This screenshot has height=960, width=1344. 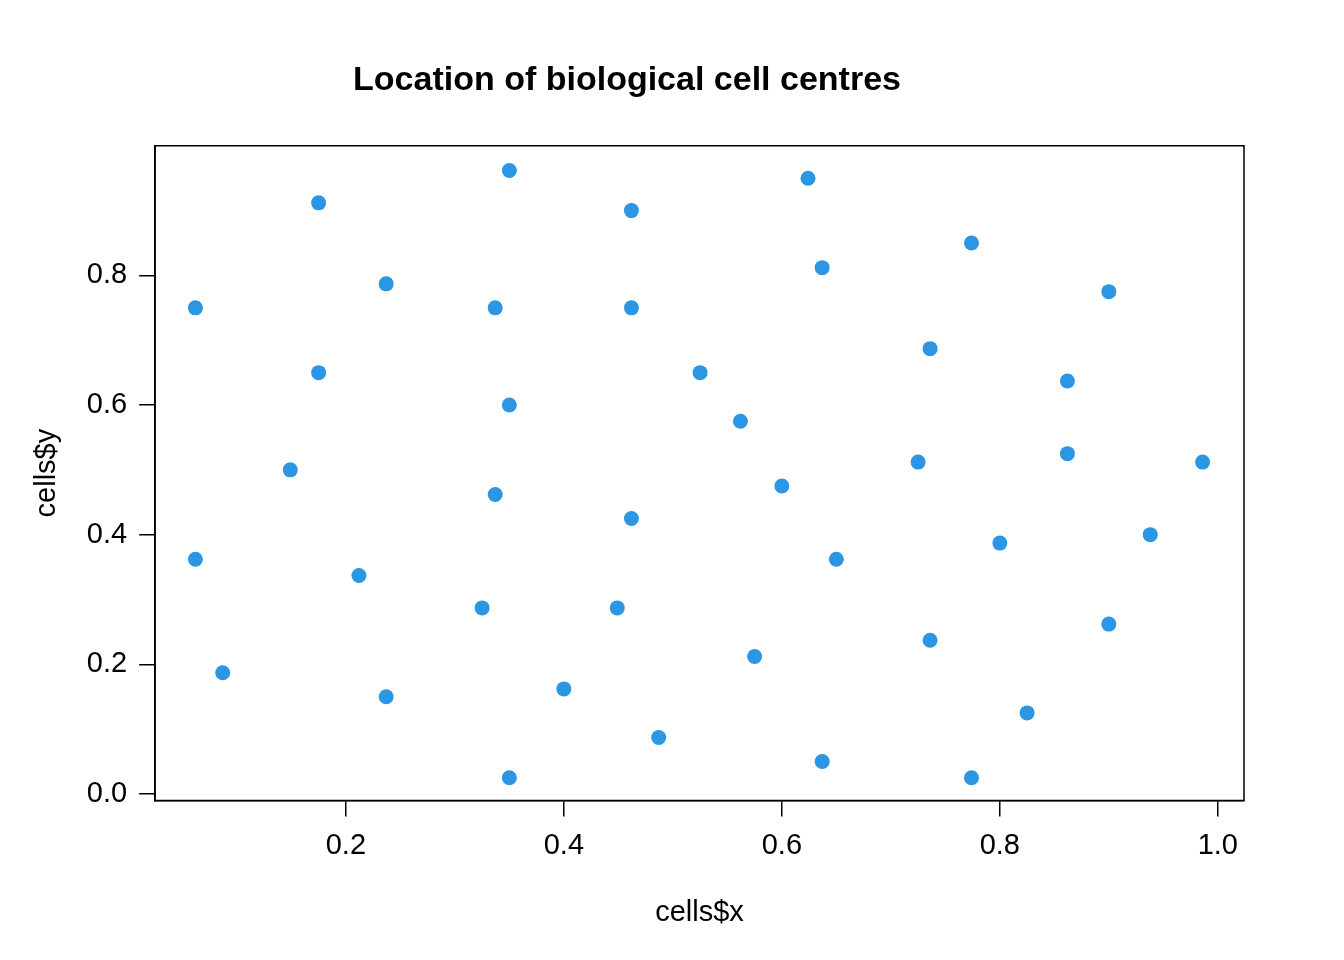 What do you see at coordinates (1217, 843) in the screenshot?
I see `x-tick-label: 1.0` at bounding box center [1217, 843].